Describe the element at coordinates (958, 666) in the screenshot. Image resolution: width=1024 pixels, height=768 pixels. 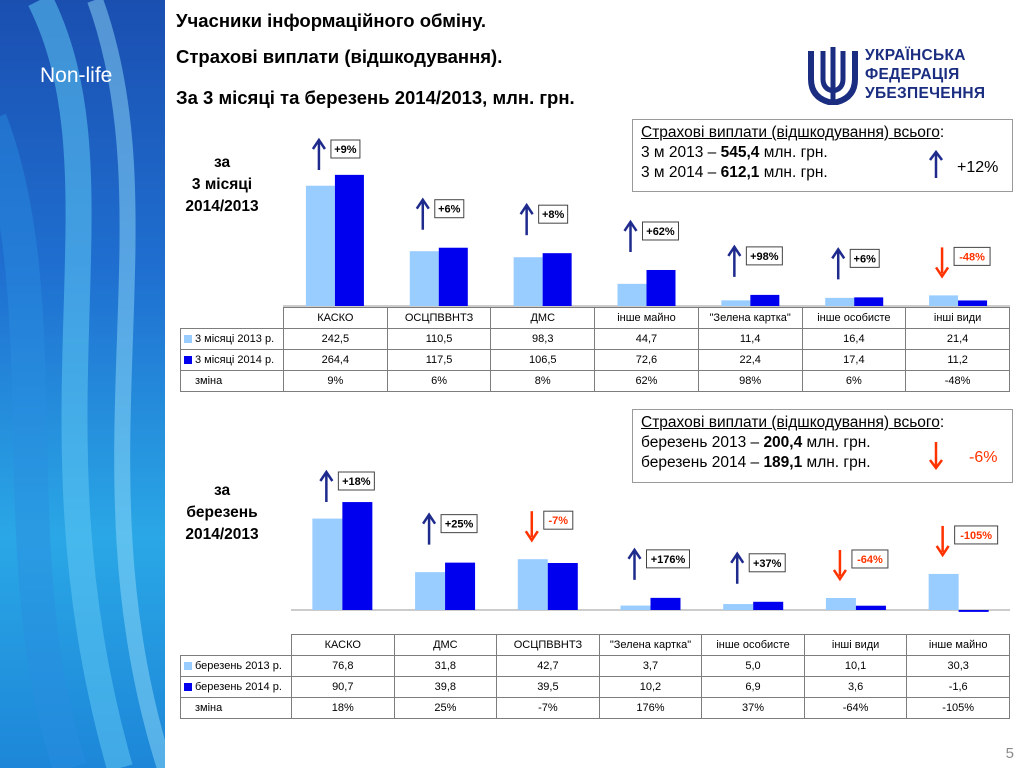
I see `table-cell: 30,3` at that location.